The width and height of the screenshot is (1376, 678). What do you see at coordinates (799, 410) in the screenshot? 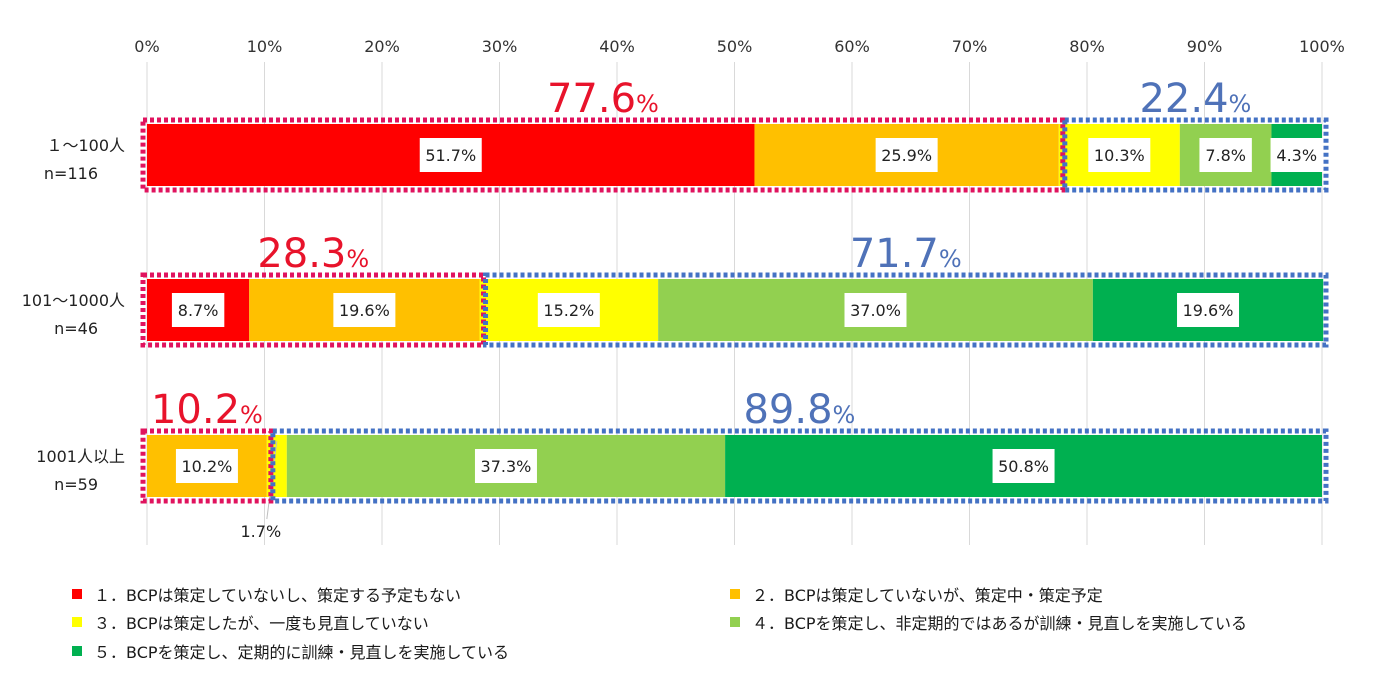
I see `group-total-right: 89.8%` at bounding box center [799, 410].